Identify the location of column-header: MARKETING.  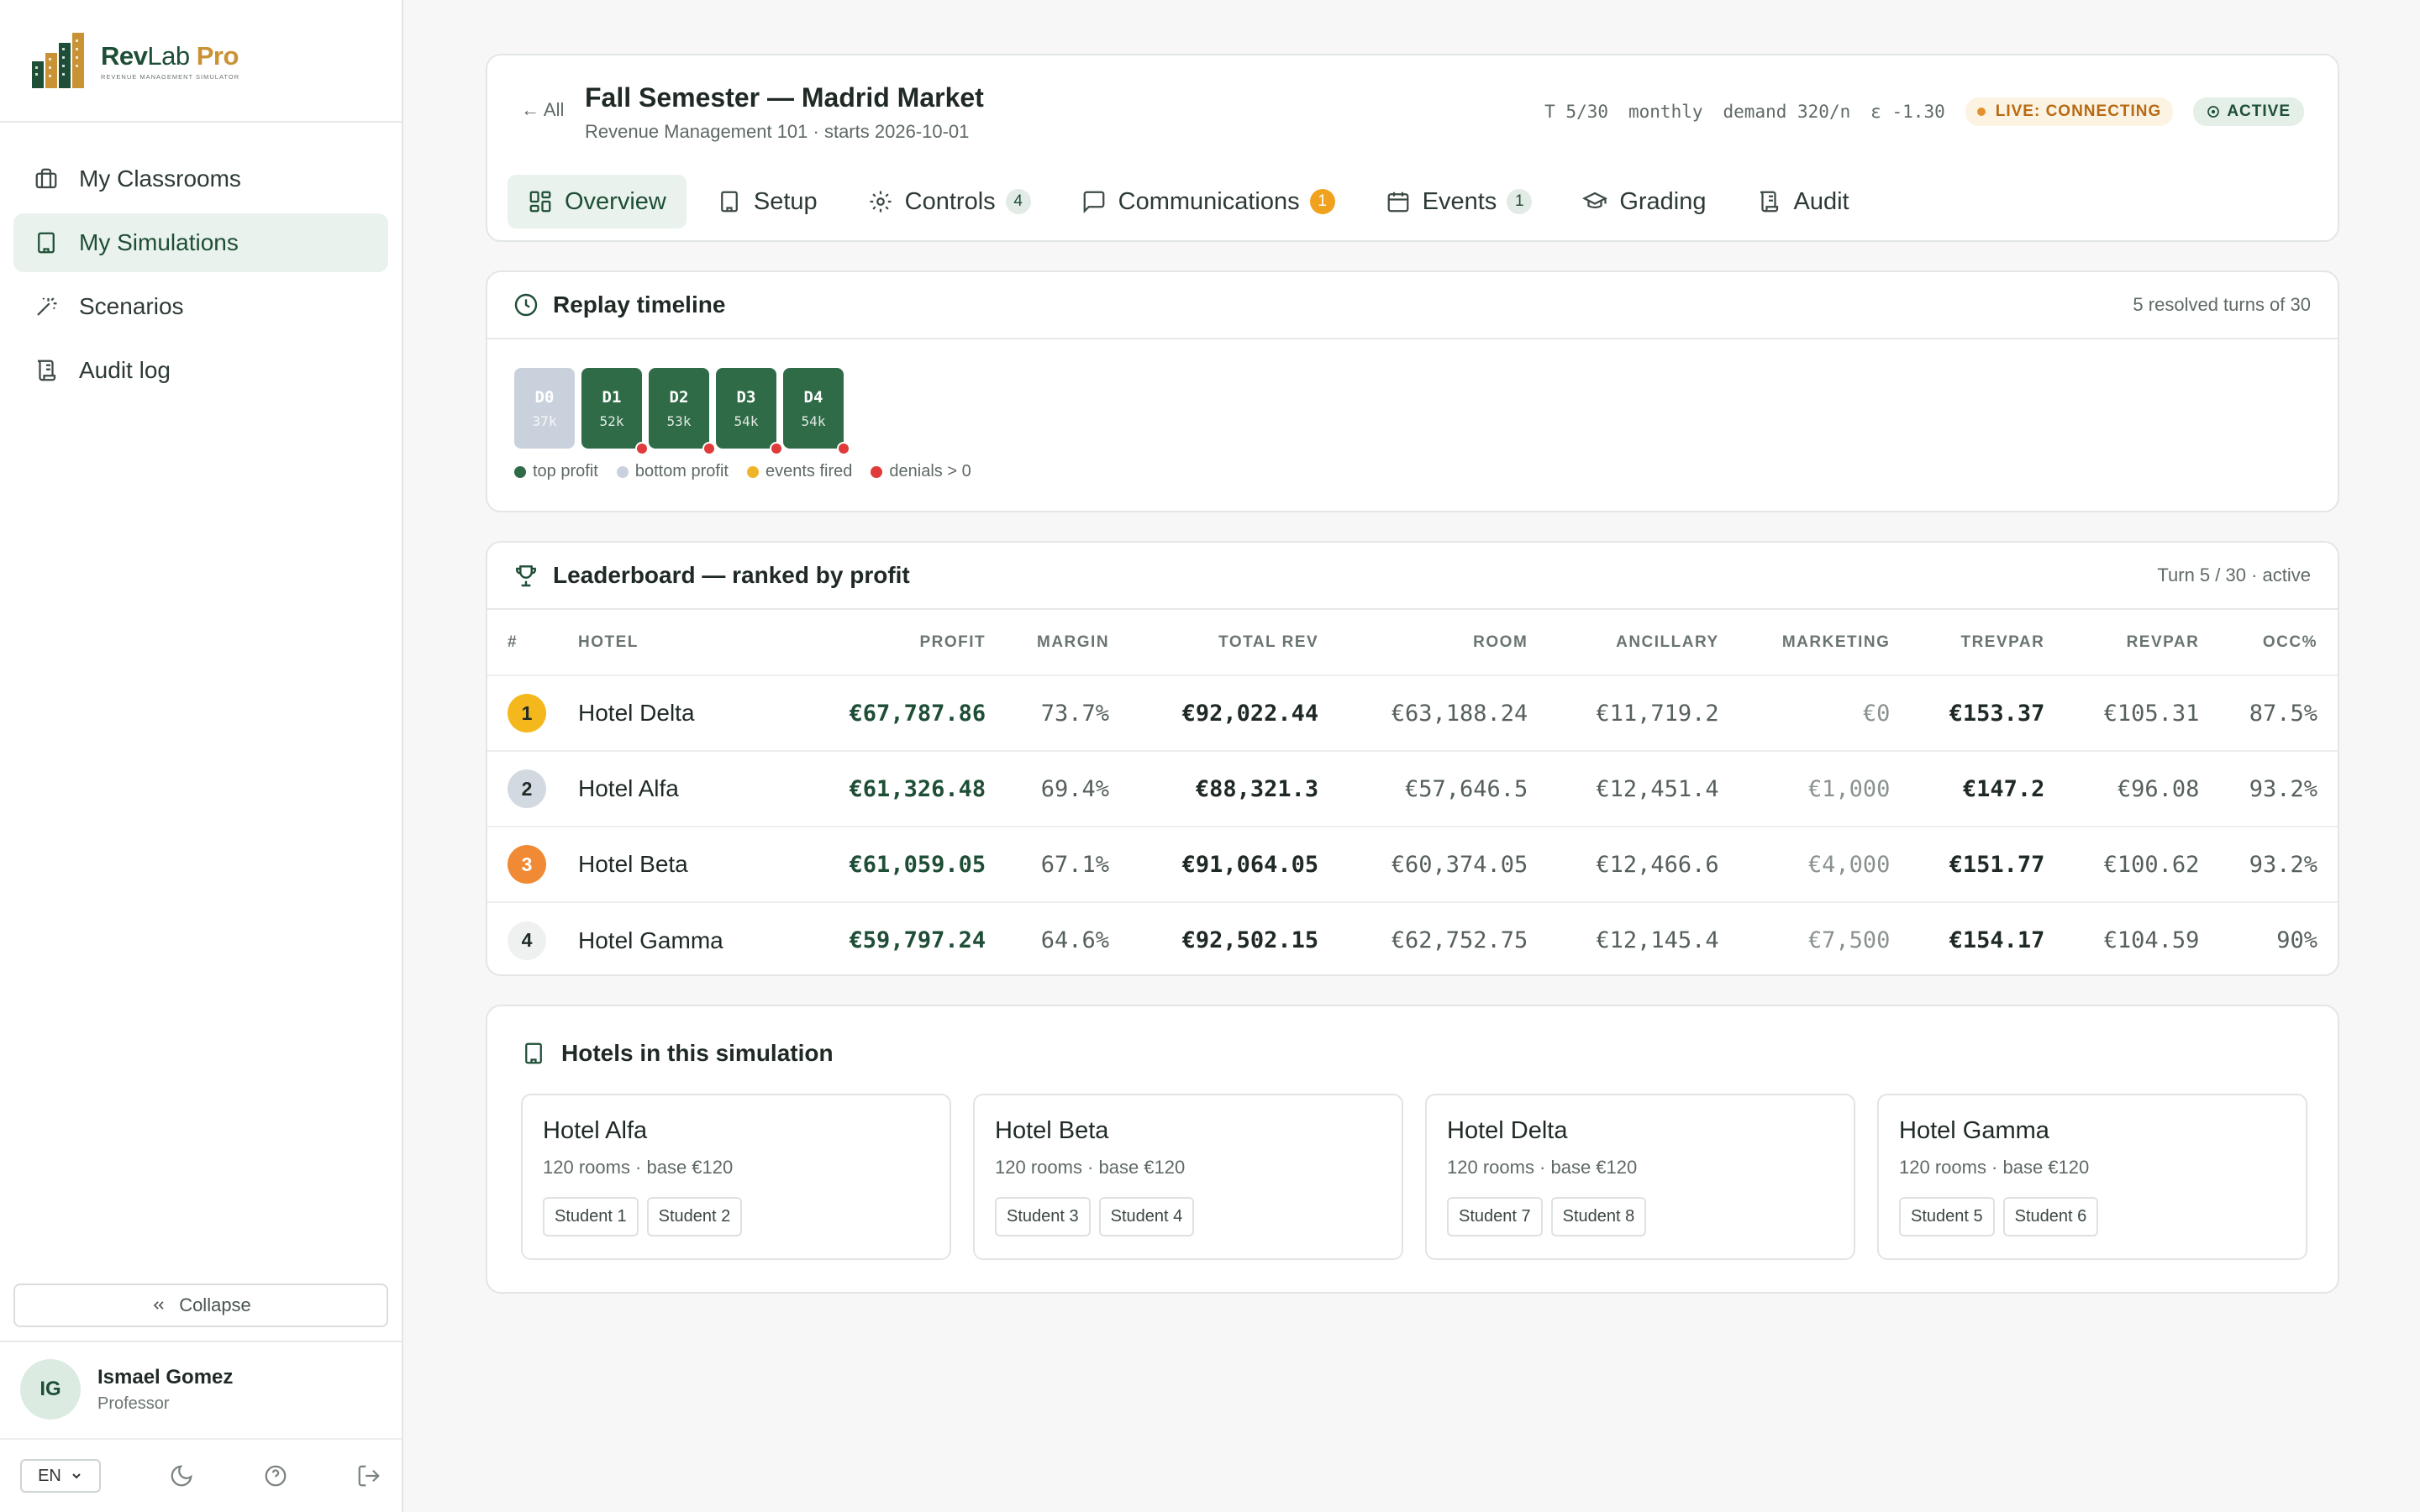
(1836, 642).